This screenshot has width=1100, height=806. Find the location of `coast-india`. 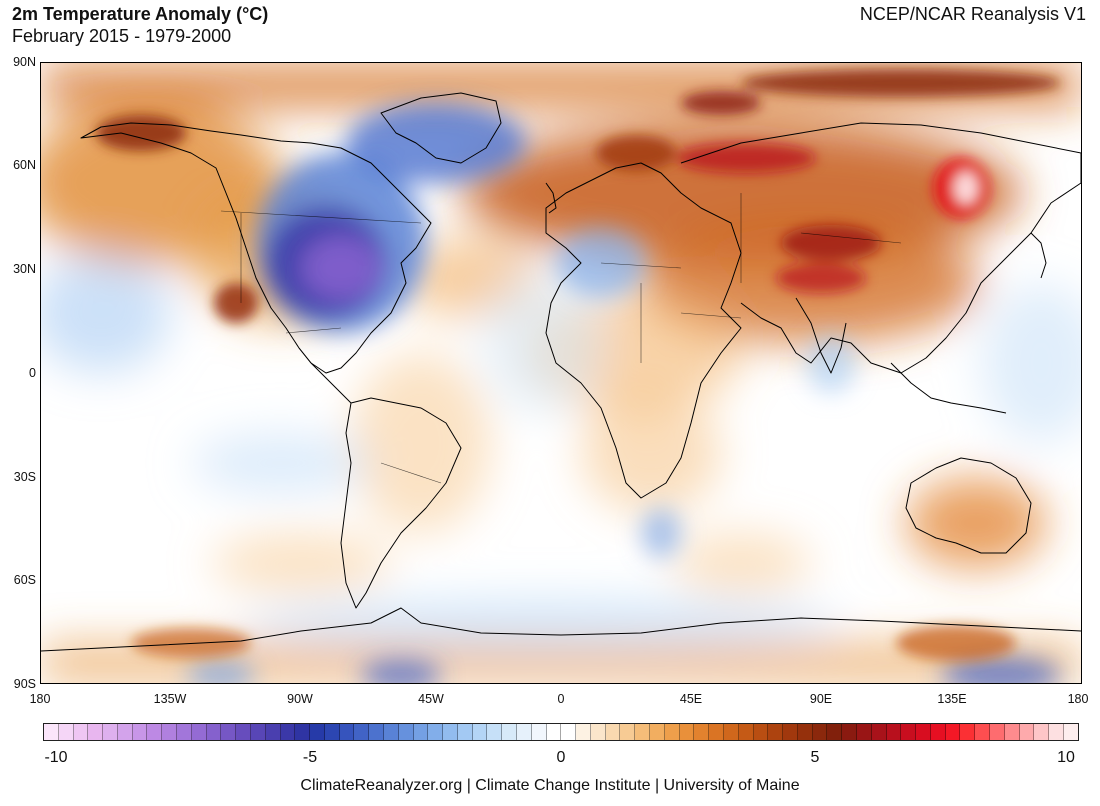

coast-india is located at coordinates (821, 335).